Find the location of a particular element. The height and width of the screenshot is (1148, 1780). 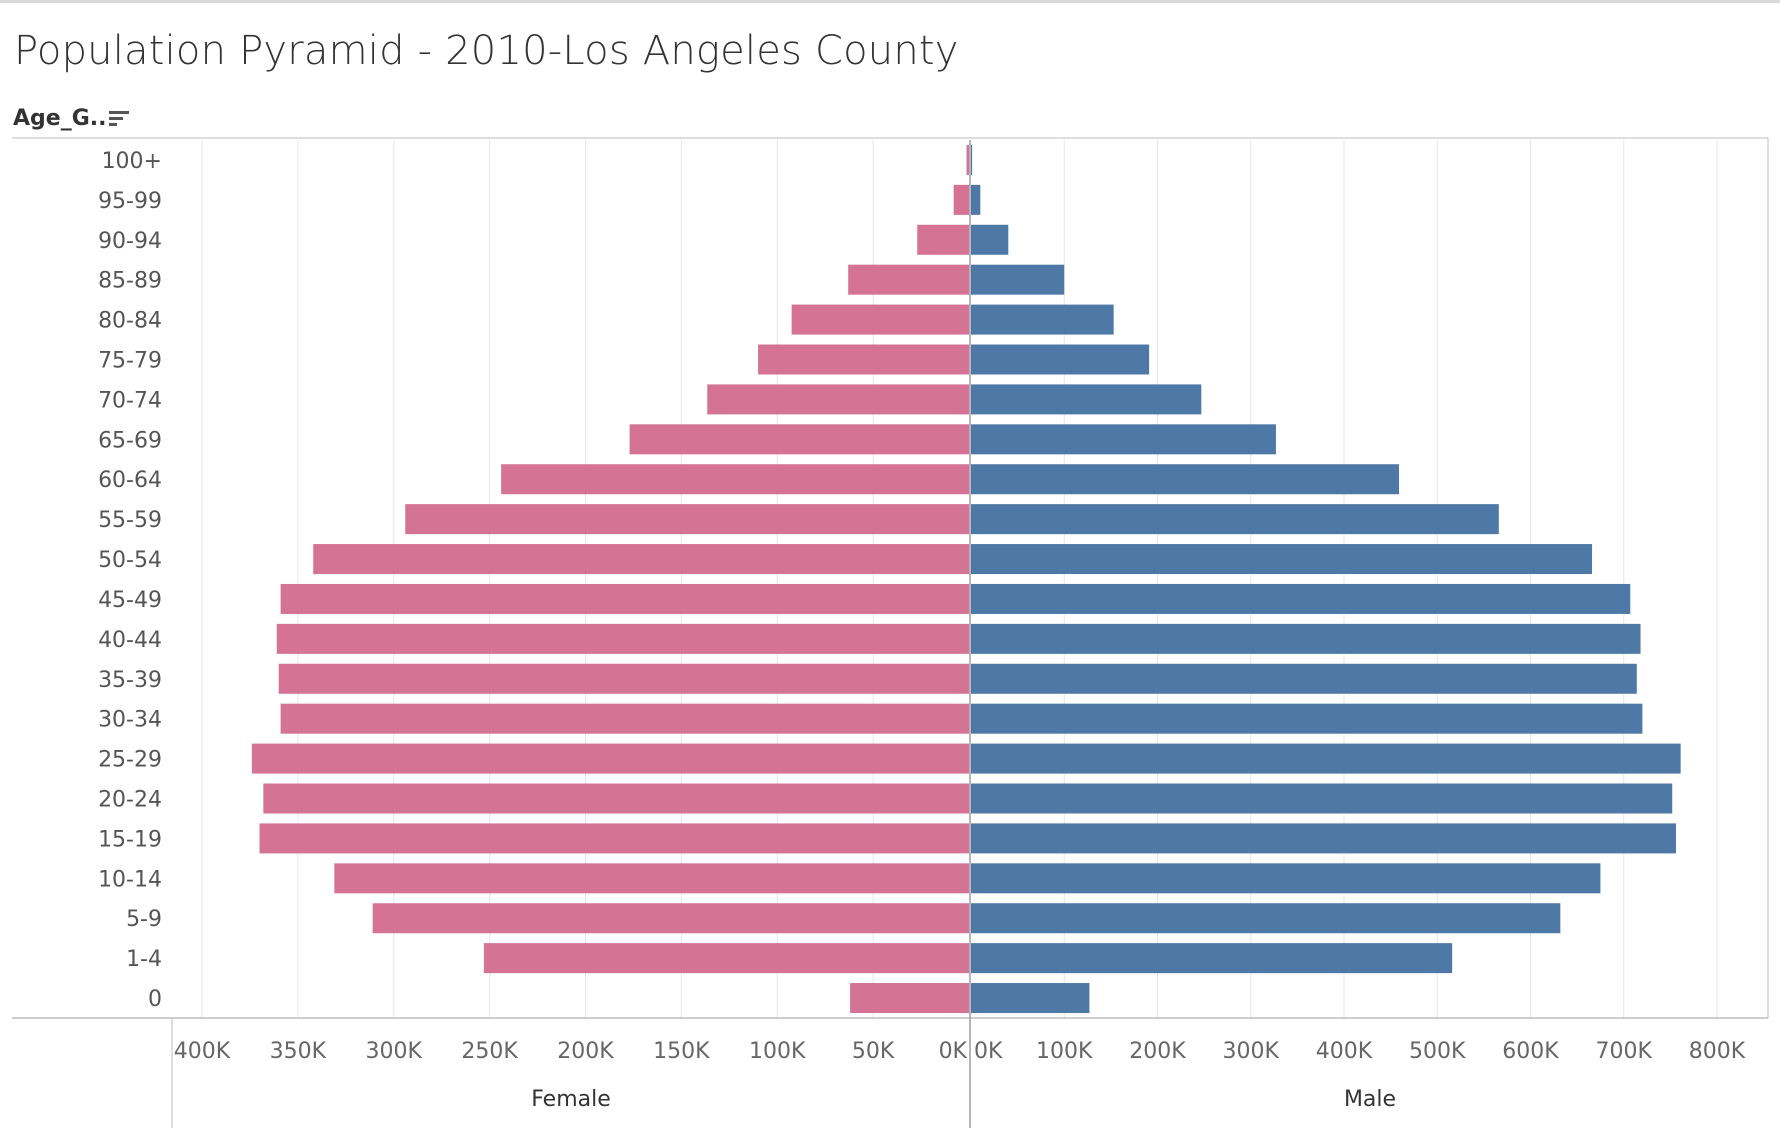

male-tick-label: 300K is located at coordinates (1251, 1051).